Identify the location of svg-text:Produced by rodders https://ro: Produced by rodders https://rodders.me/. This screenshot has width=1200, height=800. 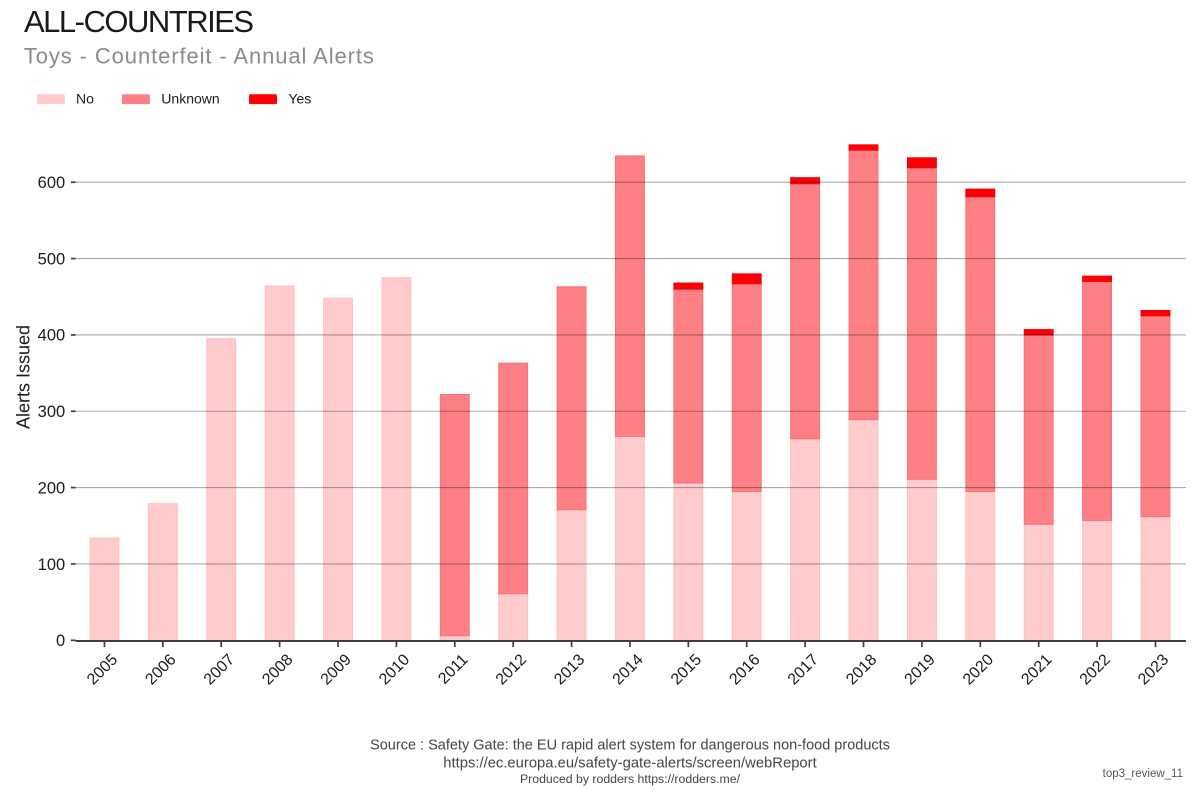
(630, 779).